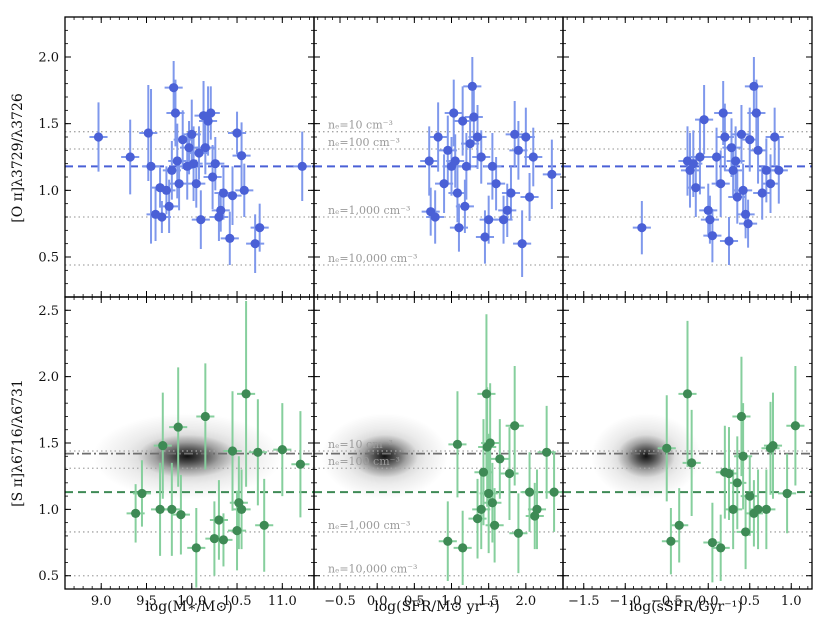  What do you see at coordinates (191, 601) in the screenshot?
I see `x-tick-label: 10.0` at bounding box center [191, 601].